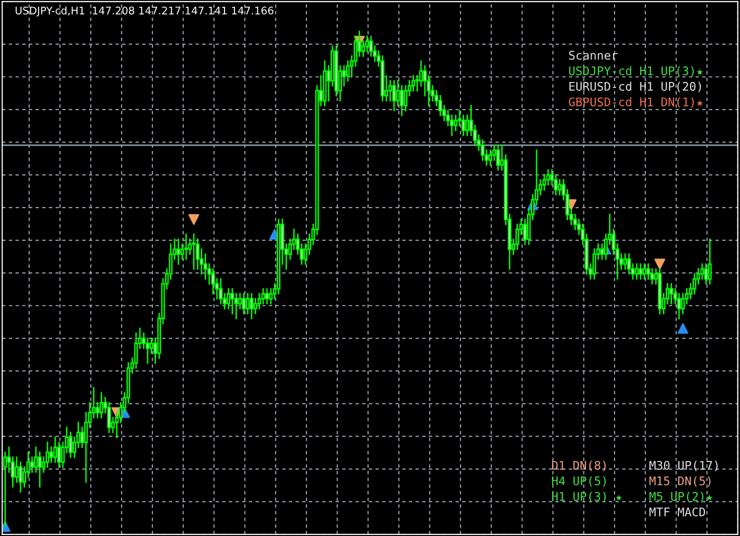 Image resolution: width=740 pixels, height=536 pixels. What do you see at coordinates (636, 71) in the screenshot?
I see `annotation: USDJPY-cd H1 UP(3)★` at bounding box center [636, 71].